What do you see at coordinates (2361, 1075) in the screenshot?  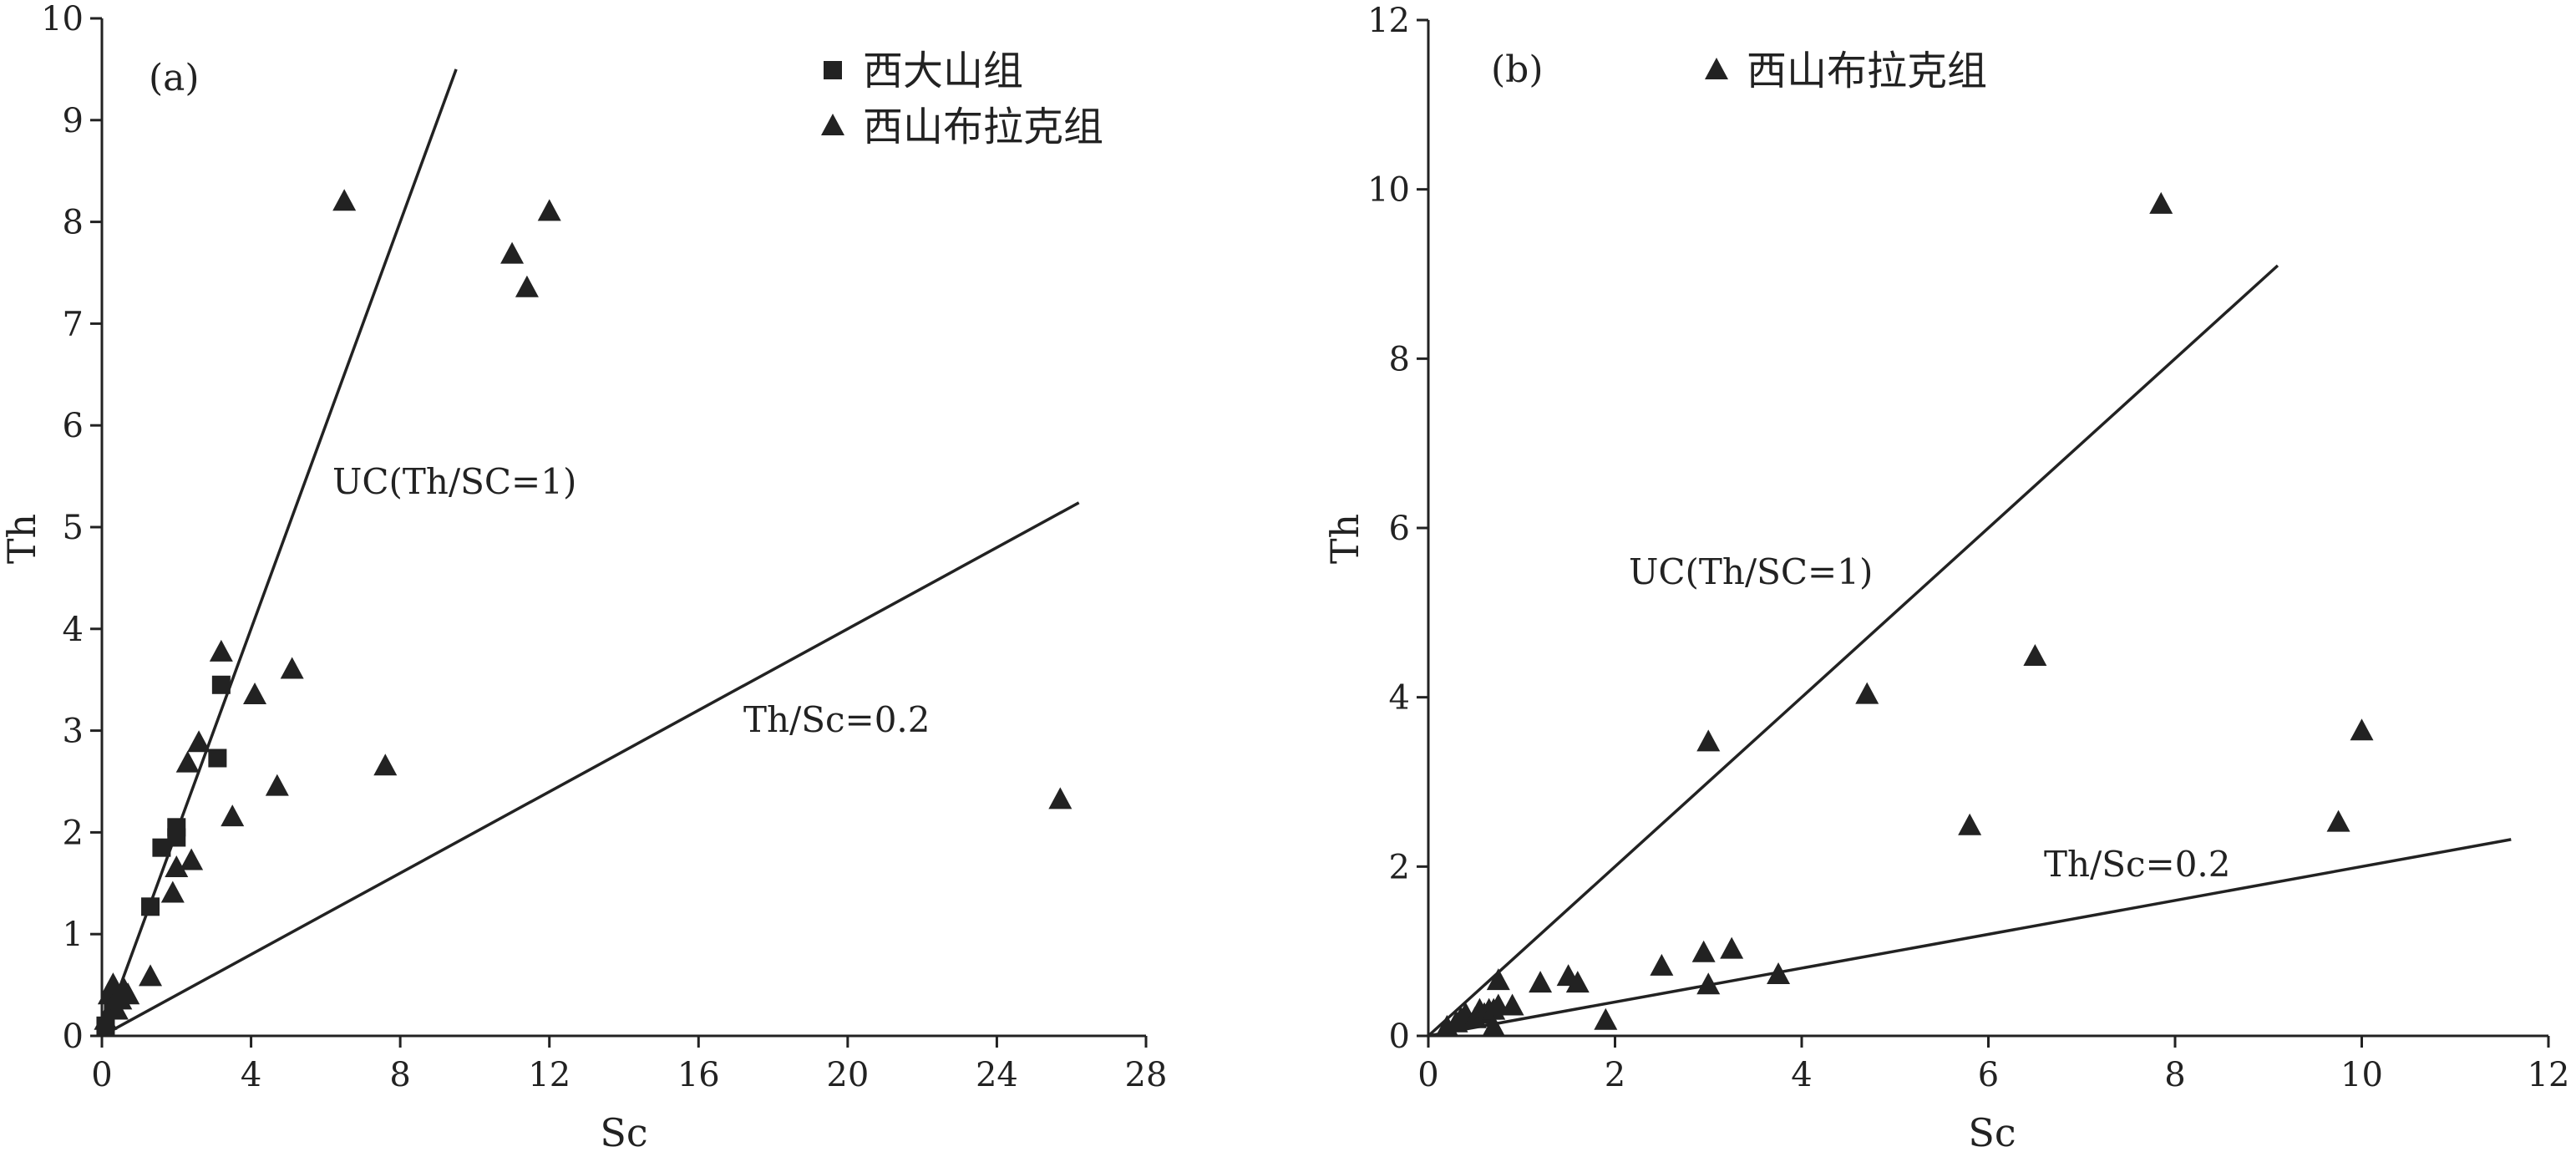 I see `x-tick-label: 10` at bounding box center [2361, 1075].